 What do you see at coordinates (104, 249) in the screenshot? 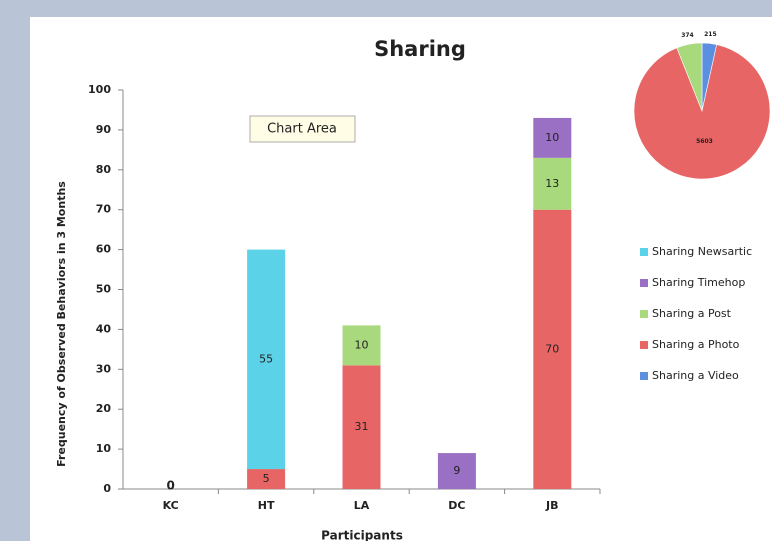
I see `y-tick-label: 60` at bounding box center [104, 249].